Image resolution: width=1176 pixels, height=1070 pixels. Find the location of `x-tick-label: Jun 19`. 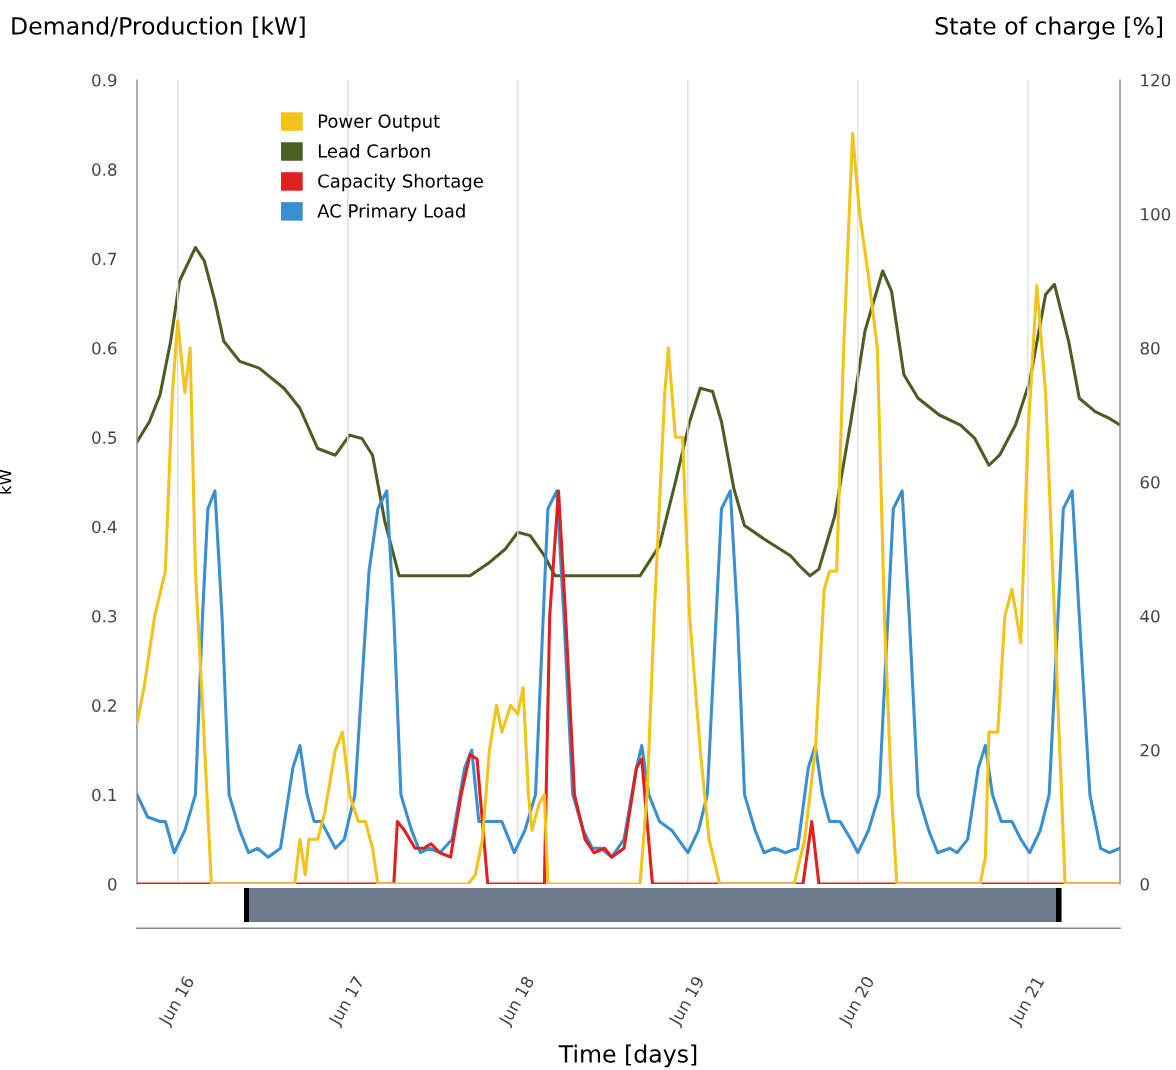

x-tick-label: Jun 19 is located at coordinates (687, 1002).